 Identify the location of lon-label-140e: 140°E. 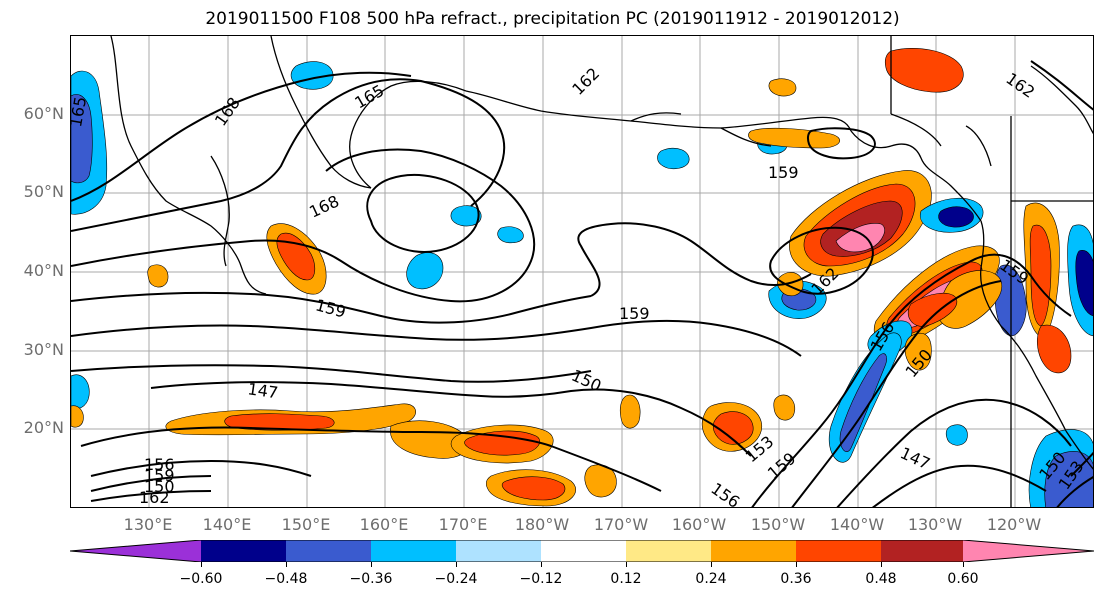
(227, 524).